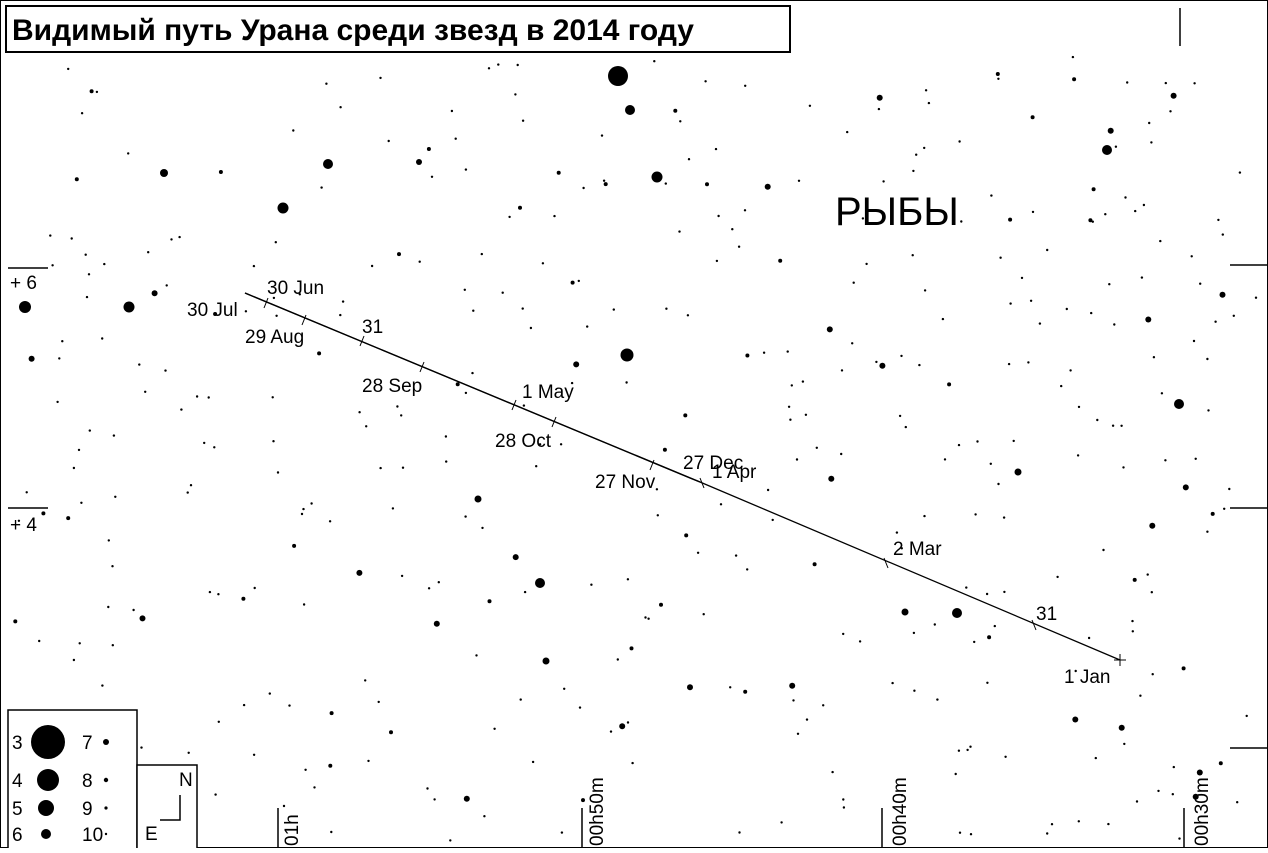  What do you see at coordinates (23, 525) in the screenshot?
I see `dec-label: + 4` at bounding box center [23, 525].